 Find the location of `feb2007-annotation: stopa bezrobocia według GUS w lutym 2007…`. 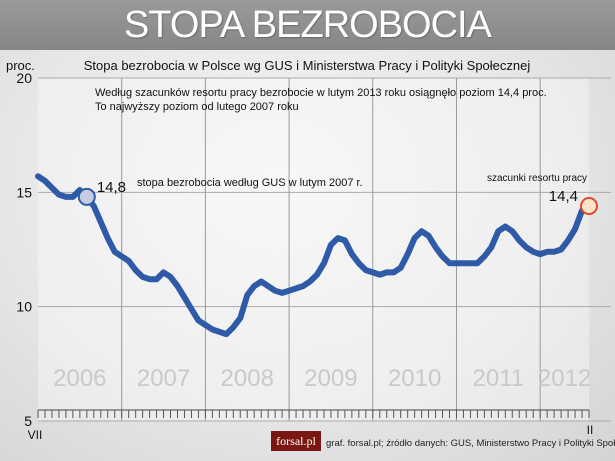

feb2007-annotation: stopa bezrobocia według GUS w lutym 2007… is located at coordinates (250, 183).